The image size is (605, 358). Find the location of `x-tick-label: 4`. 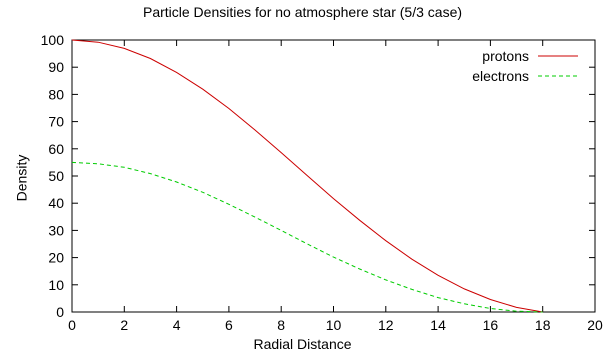

x-tick-label: 4 is located at coordinates (177, 325).